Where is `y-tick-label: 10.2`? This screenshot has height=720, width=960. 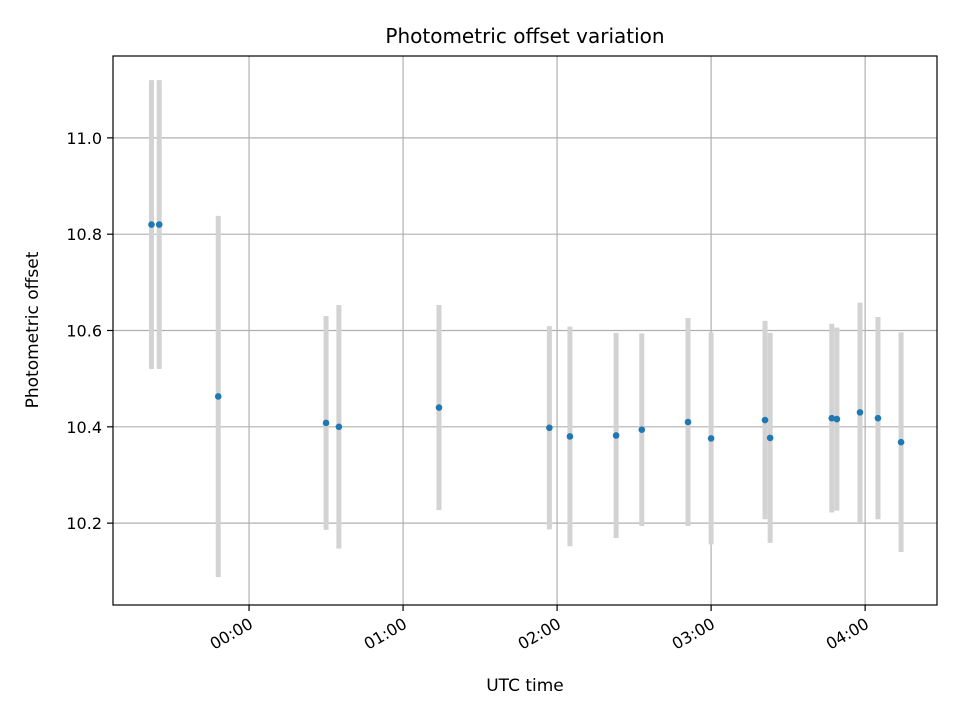 y-tick-label: 10.2 is located at coordinates (84, 523).